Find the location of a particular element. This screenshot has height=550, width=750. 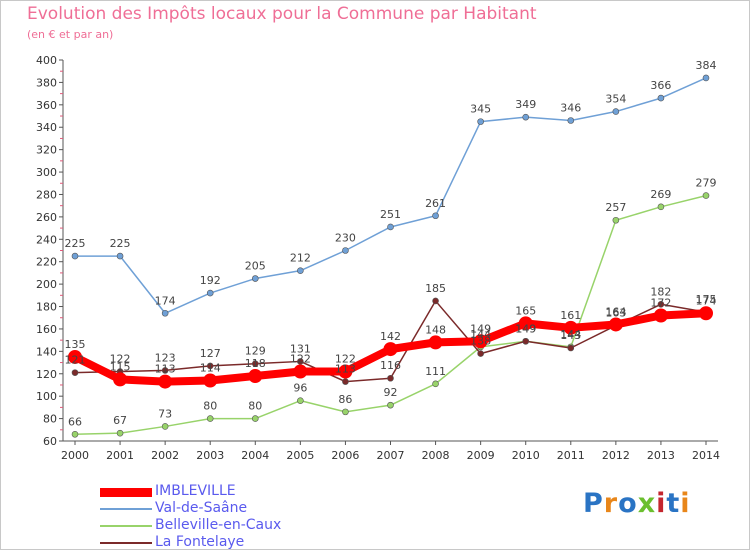

x-tick-label: 2009 is located at coordinates (481, 455).